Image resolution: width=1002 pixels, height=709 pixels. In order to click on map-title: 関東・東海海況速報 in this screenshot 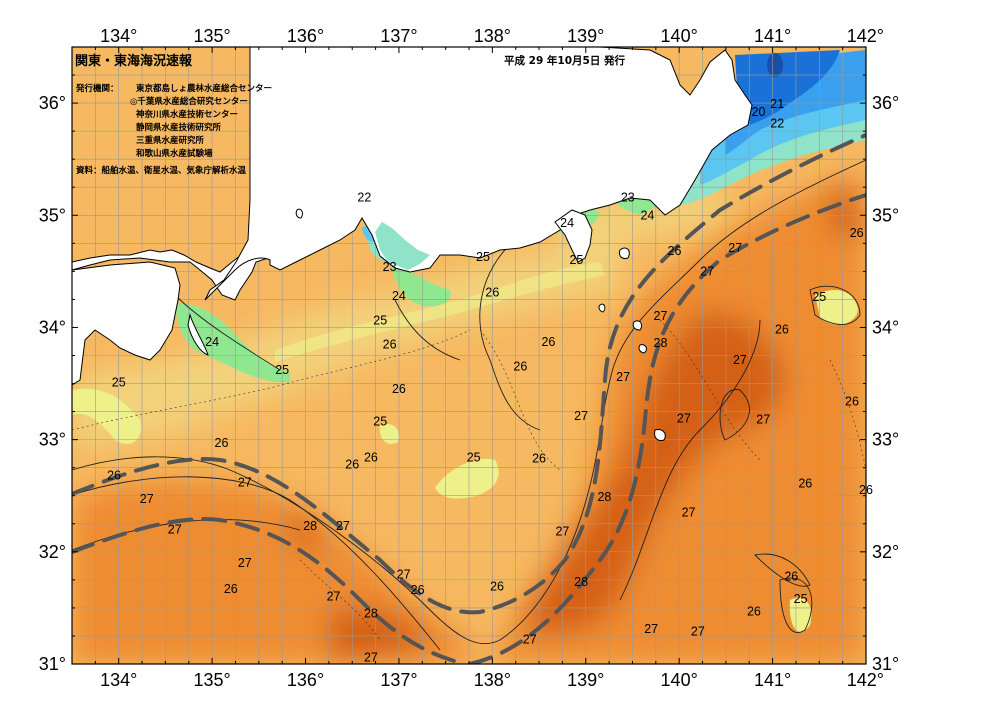, I will do `click(134, 61)`.